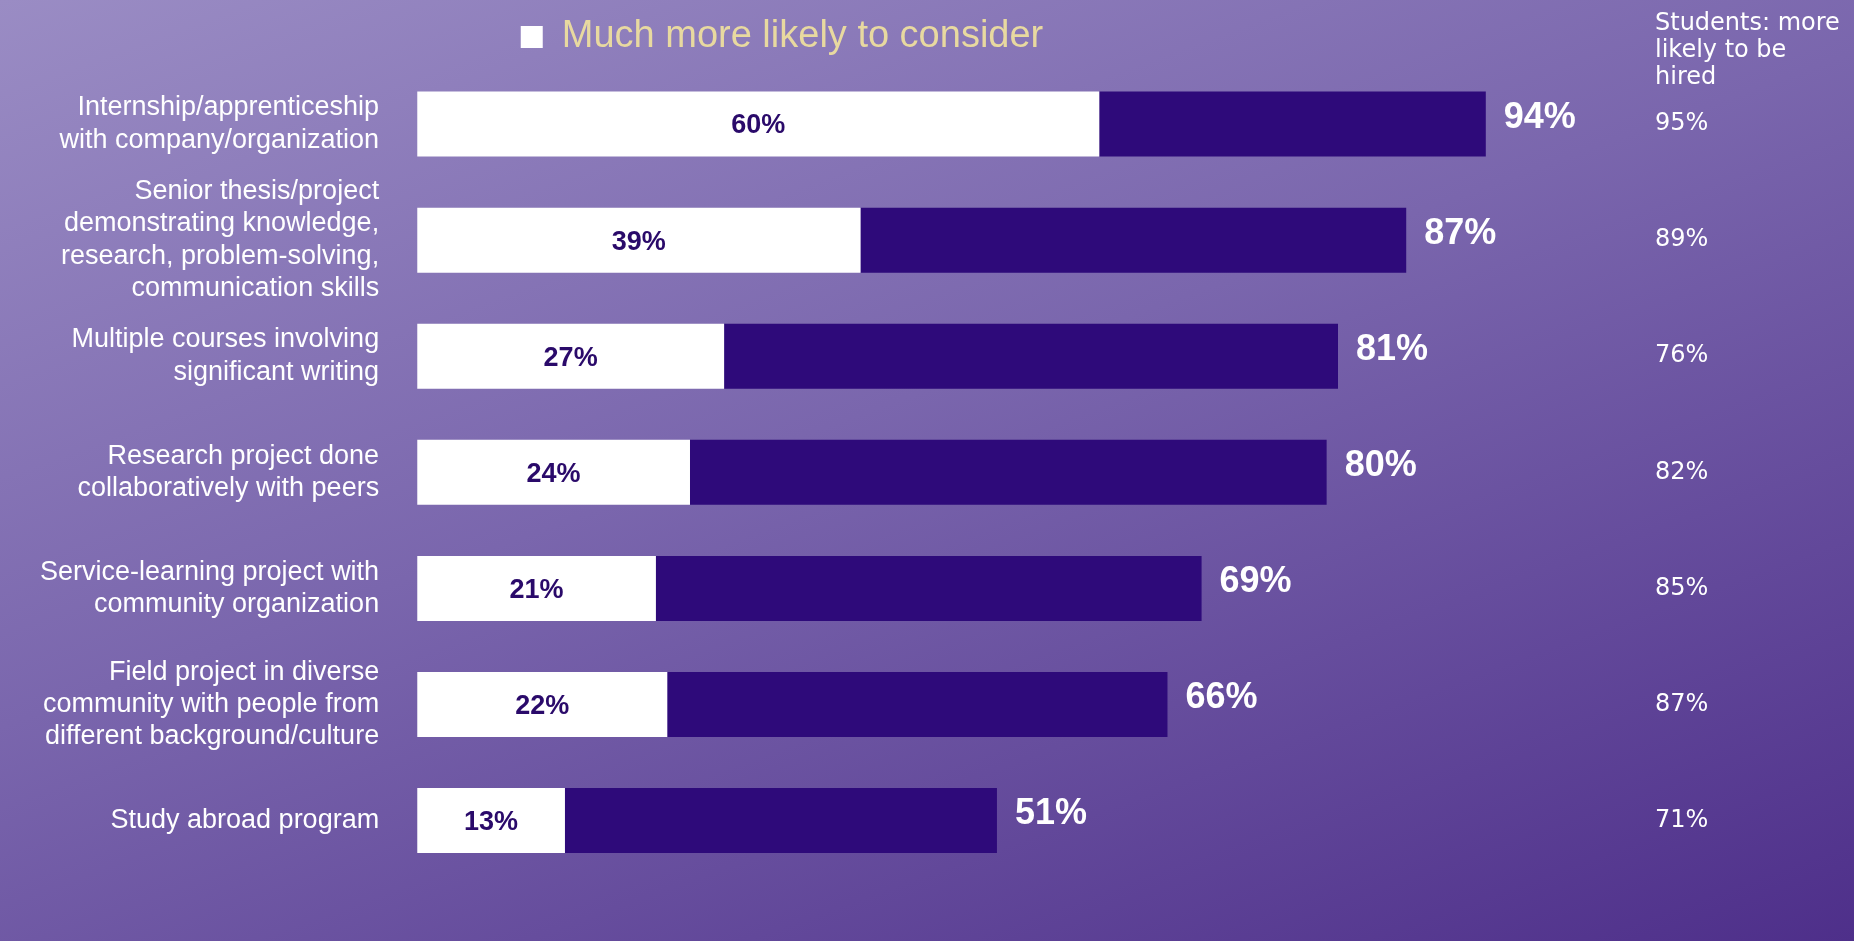  What do you see at coordinates (536, 588) in the screenshot?
I see `data-label: 21%` at bounding box center [536, 588].